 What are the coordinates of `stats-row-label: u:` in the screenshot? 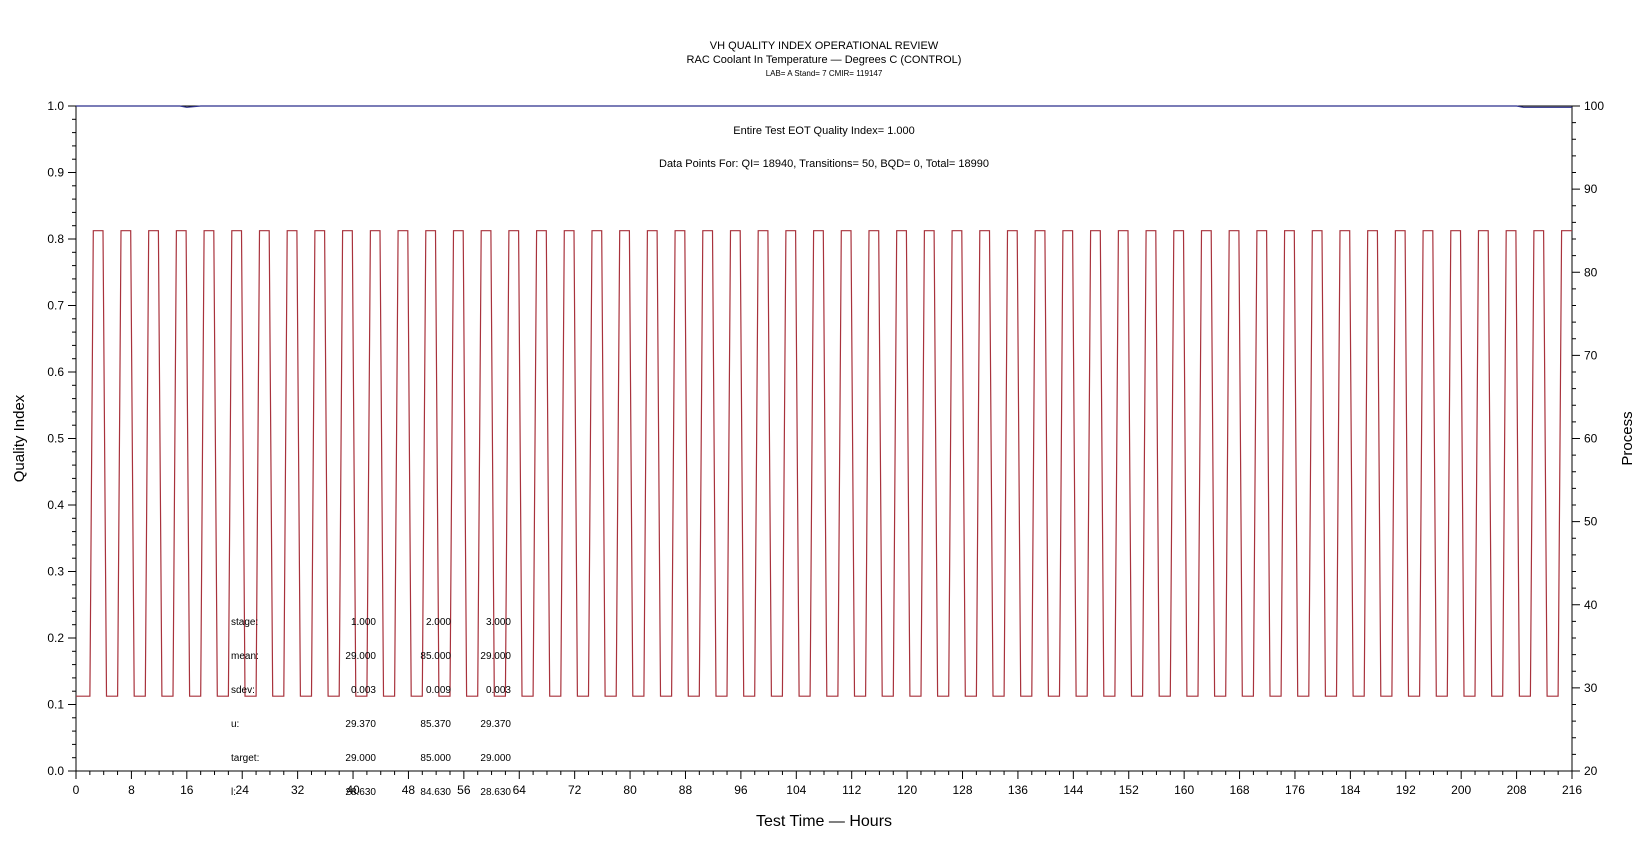 It's located at (235, 724).